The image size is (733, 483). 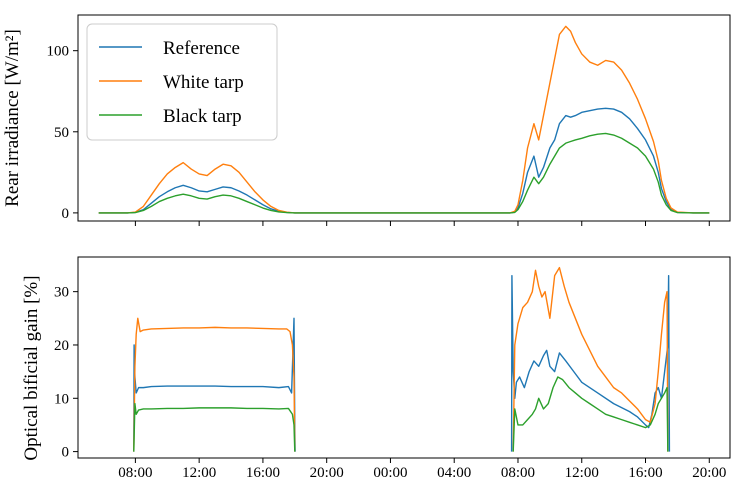 I want to click on irradiance-y-axis-label: Rear irradiance [W/m²], so click(x=12, y=118).